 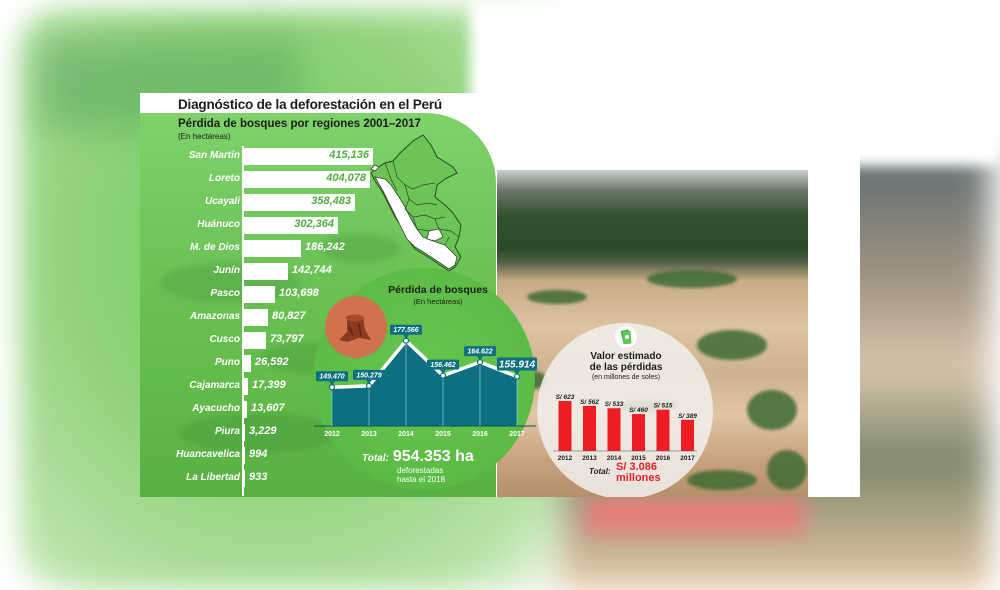 What do you see at coordinates (663, 406) in the screenshot?
I see `money-bar-value: S/ 515` at bounding box center [663, 406].